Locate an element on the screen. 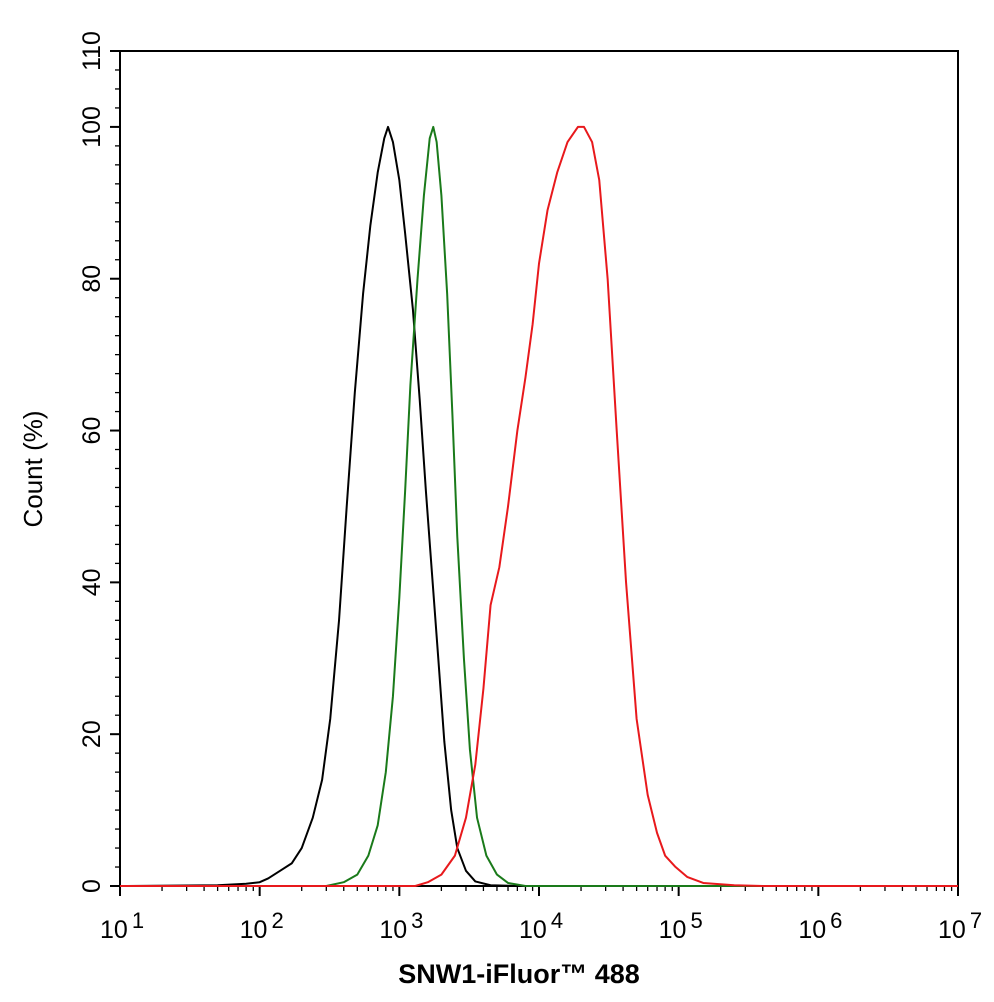  x-tick-label: 10 5 is located at coordinates (681, 926).